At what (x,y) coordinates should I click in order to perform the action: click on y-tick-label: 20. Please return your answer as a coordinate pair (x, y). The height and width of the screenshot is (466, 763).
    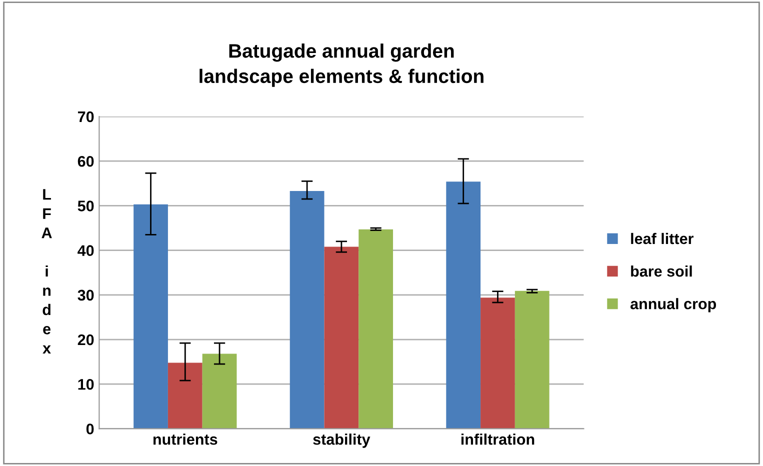
    Looking at the image, I should click on (86, 340).